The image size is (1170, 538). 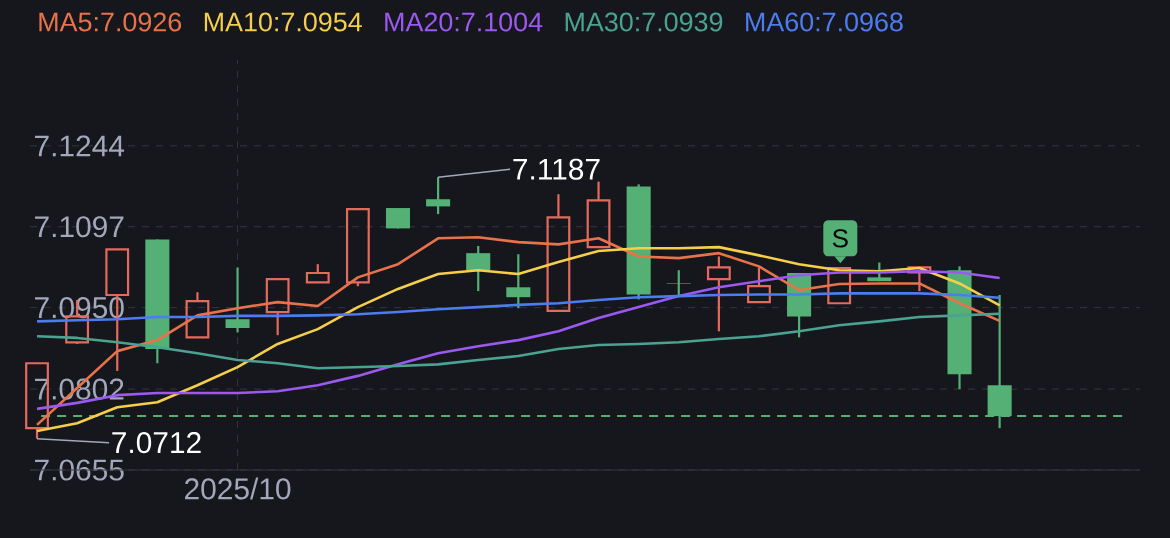 What do you see at coordinates (283, 22) in the screenshot?
I see `text: MA10:7.0954` at bounding box center [283, 22].